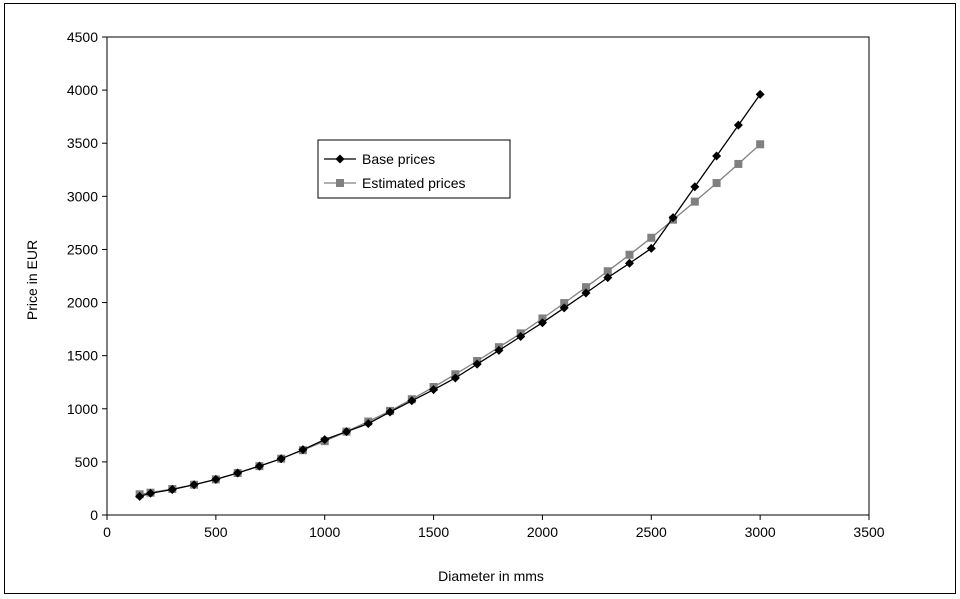  Describe the element at coordinates (32, 280) in the screenshot. I see `y-axis-label: Price in EUR` at that location.